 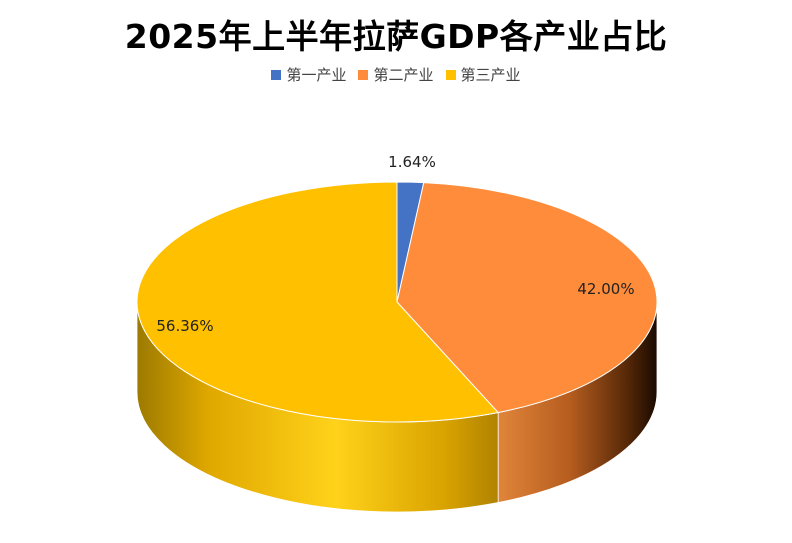 What do you see at coordinates (403, 75) in the screenshot?
I see `legend-label-secondary: 第二产业` at bounding box center [403, 75].